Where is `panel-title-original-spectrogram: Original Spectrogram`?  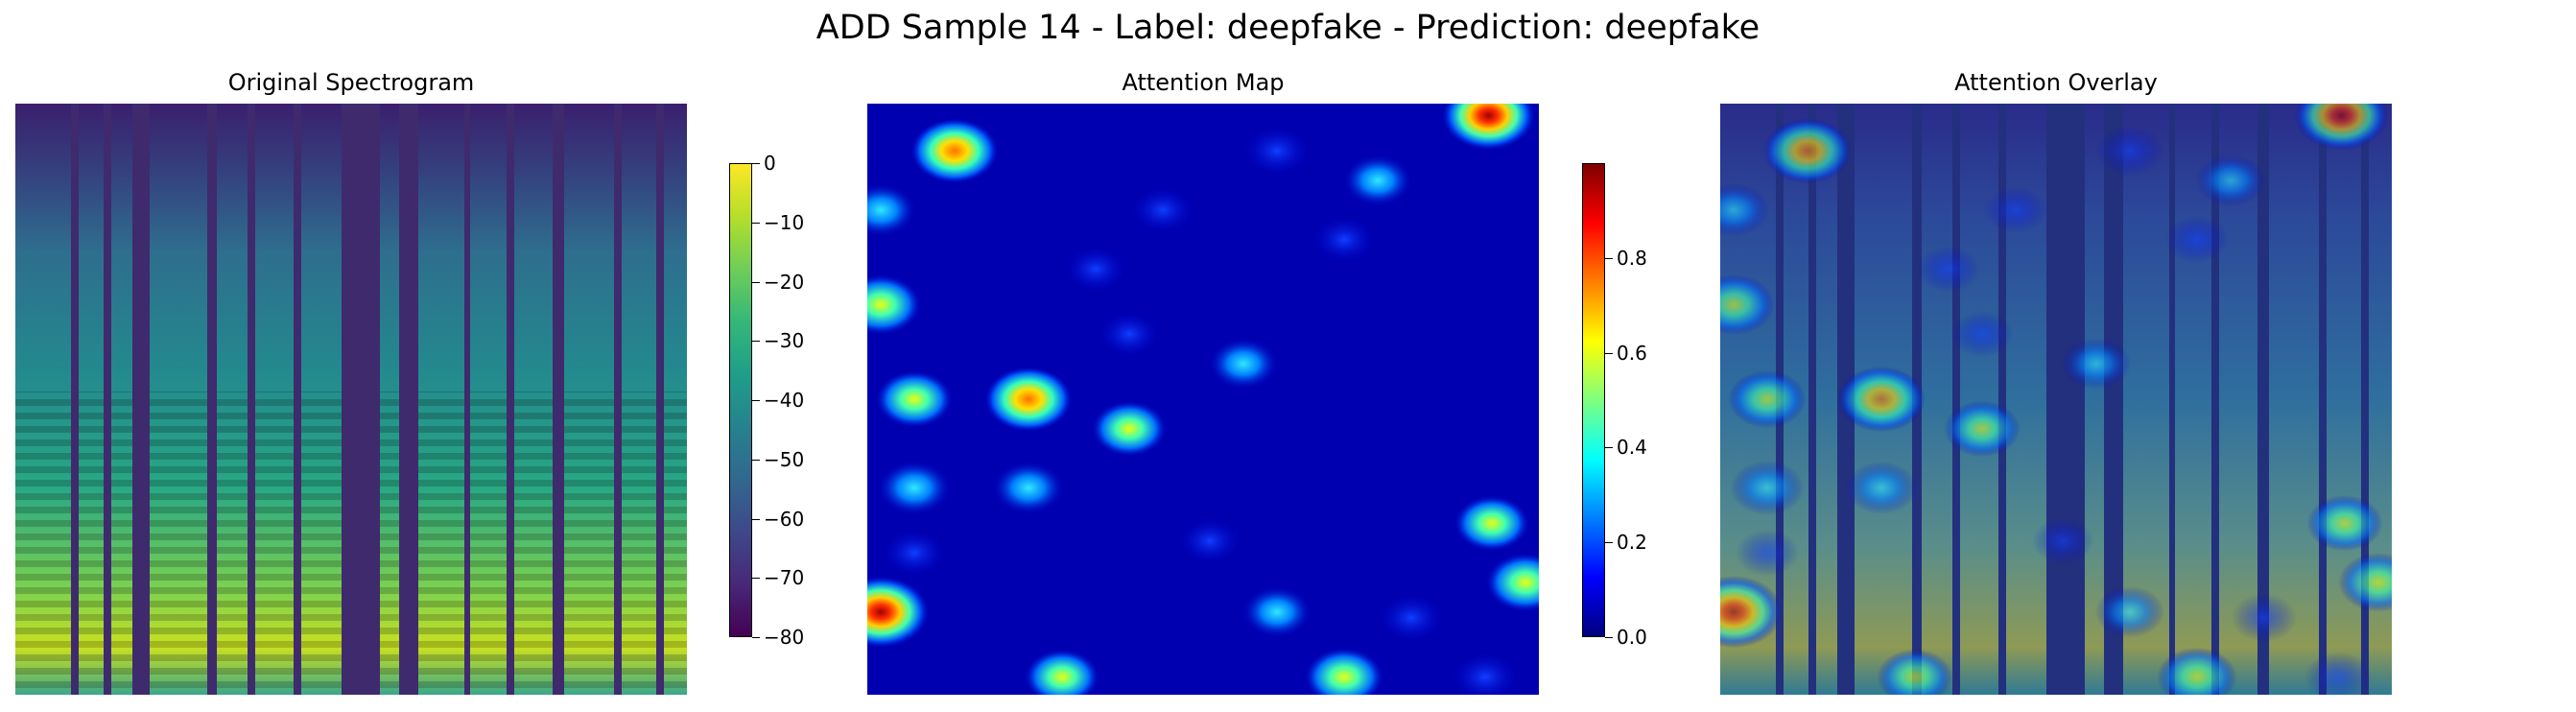 panel-title-original-spectrogram: Original Spectrogram is located at coordinates (351, 82).